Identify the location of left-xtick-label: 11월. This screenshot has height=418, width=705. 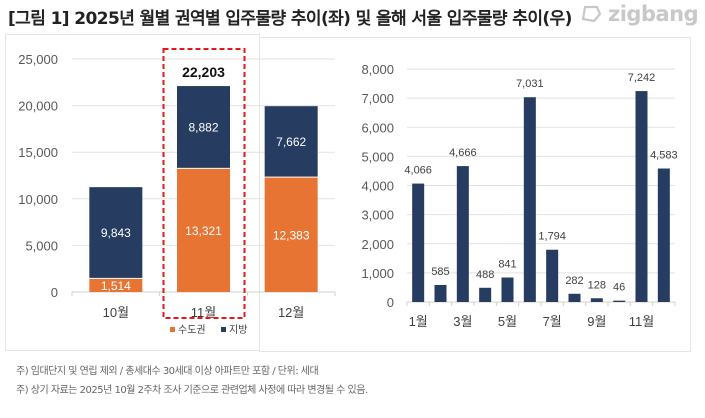
(203, 312).